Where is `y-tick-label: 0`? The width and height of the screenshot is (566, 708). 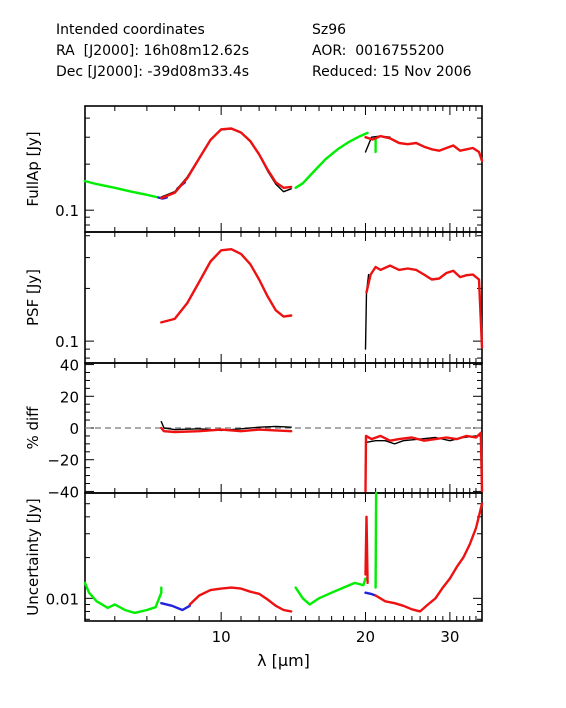
y-tick-label: 0 is located at coordinates (74, 429).